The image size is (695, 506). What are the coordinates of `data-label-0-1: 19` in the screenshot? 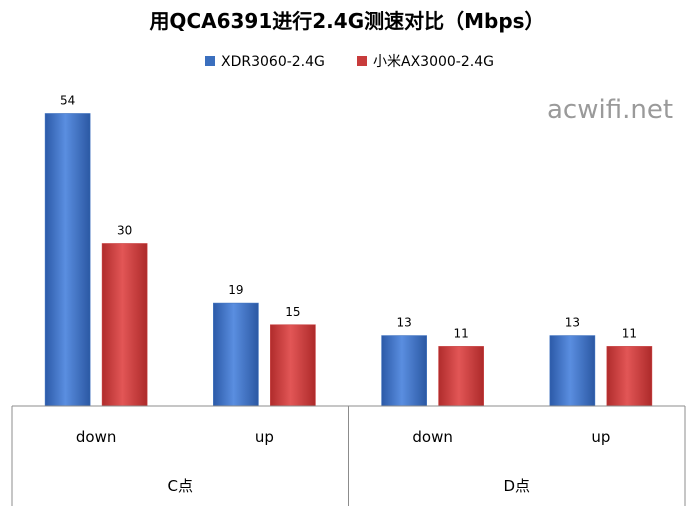 It's located at (235, 290).